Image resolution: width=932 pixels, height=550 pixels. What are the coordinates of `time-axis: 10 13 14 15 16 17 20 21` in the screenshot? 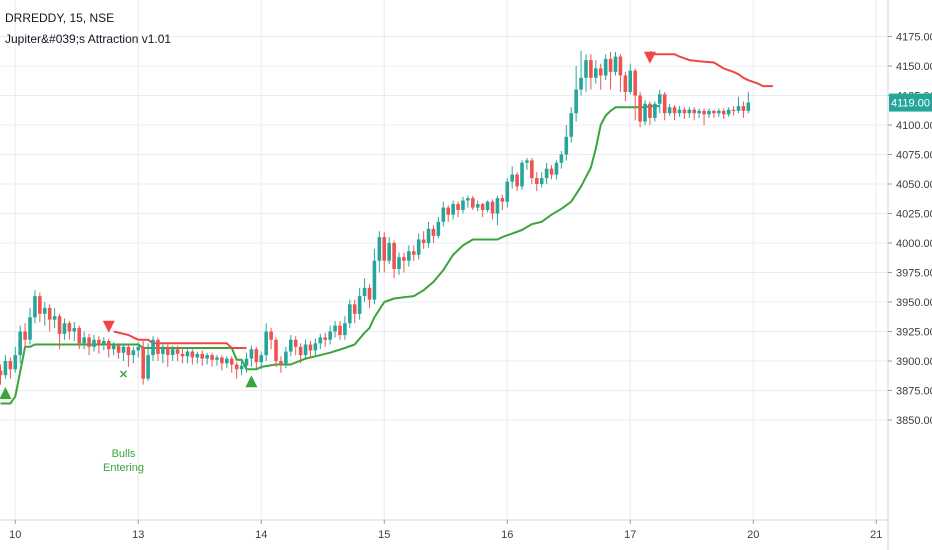 It's located at (445, 530).